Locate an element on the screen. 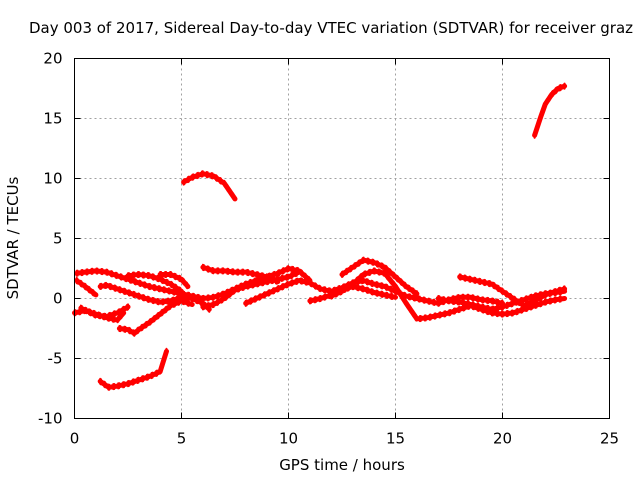  series-line-s7 is located at coordinates (155, 317).